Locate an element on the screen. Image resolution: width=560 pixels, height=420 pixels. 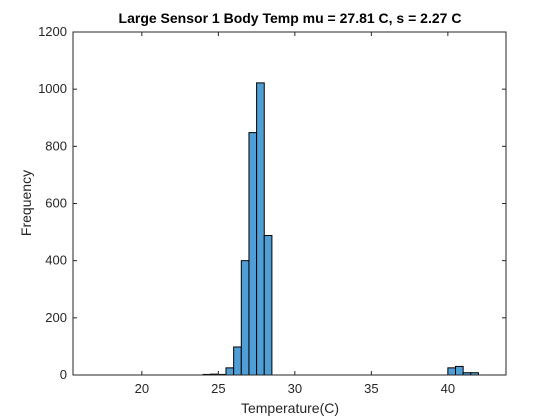
y-tick-label-400: 400 is located at coordinates (56, 260).